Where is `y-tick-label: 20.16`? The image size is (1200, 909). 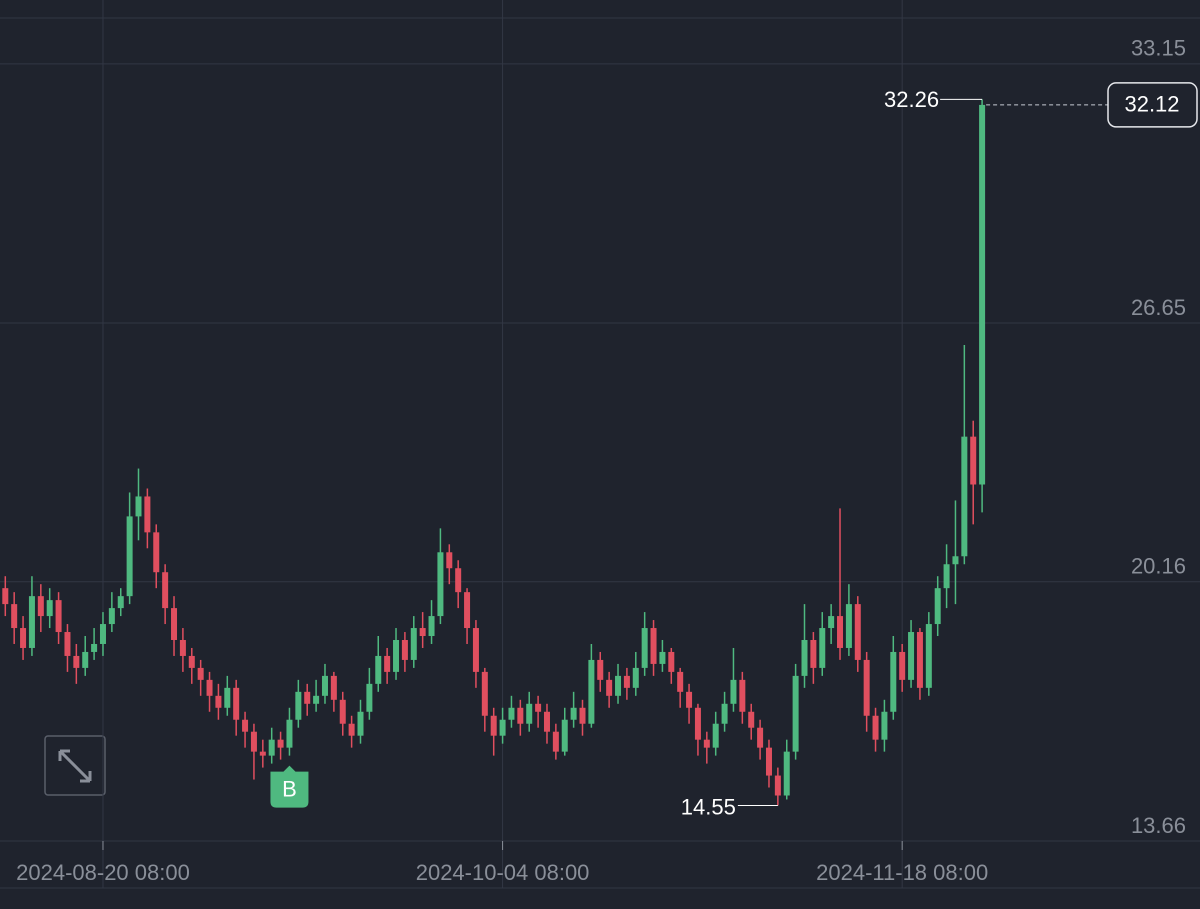 y-tick-label: 20.16 is located at coordinates (1158, 566).